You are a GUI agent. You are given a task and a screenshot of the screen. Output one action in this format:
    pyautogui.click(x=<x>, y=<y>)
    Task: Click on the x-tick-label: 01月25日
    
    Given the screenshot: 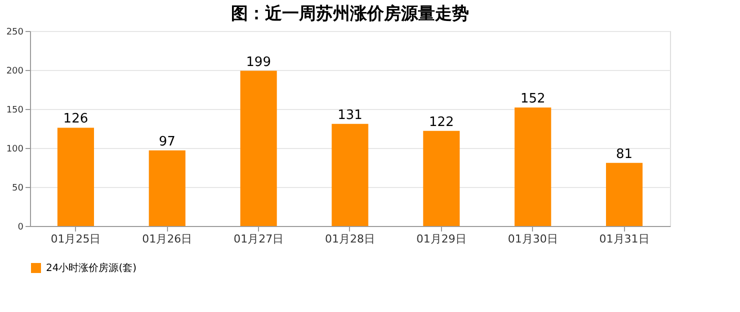 What is the action you would take?
    pyautogui.click(x=75, y=239)
    